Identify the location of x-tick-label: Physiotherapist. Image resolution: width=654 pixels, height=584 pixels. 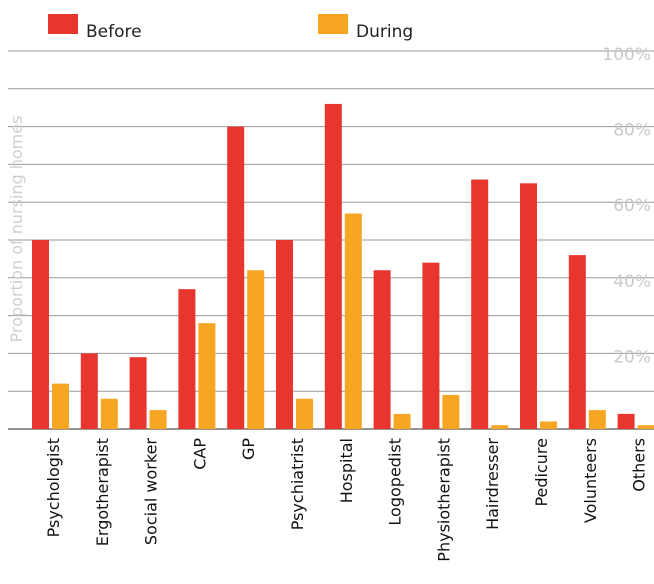
(443, 500).